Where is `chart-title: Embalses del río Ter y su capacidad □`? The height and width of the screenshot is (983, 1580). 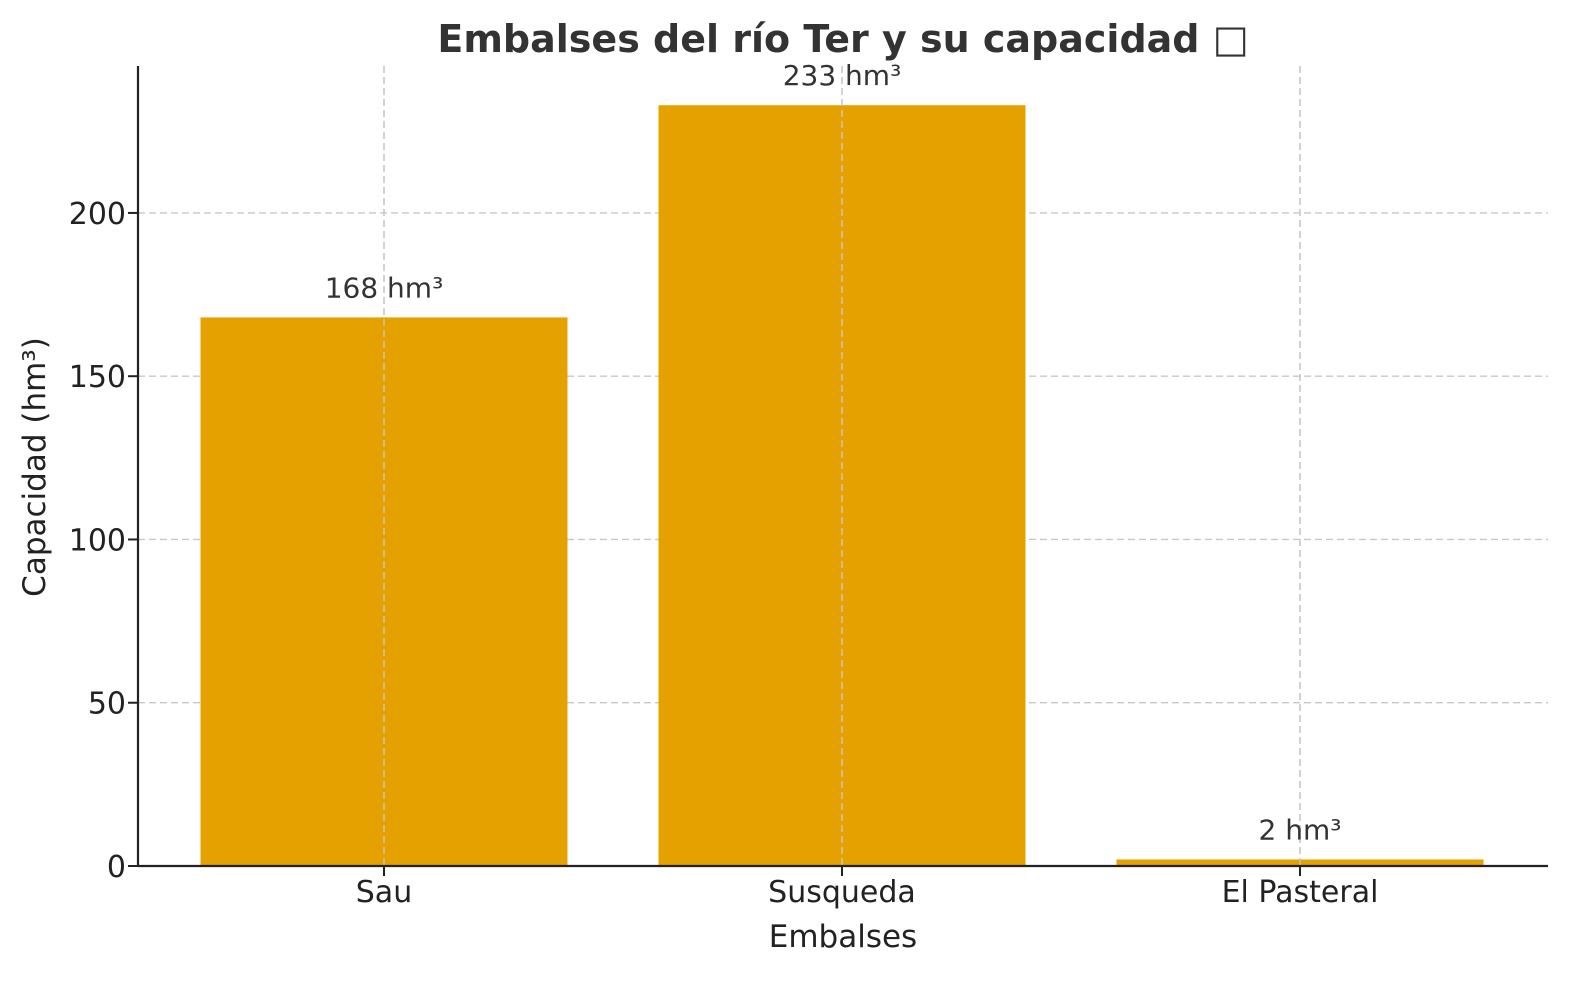 chart-title: Embalses del río Ter y su capacidad □ is located at coordinates (842, 39).